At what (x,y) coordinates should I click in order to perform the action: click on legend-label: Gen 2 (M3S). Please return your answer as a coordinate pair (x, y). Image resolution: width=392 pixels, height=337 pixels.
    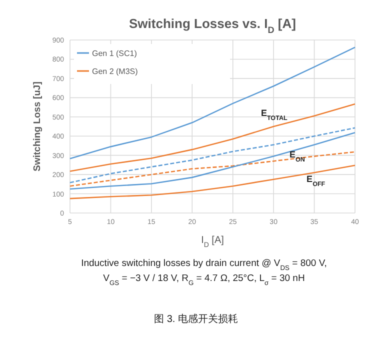
    Looking at the image, I should click on (115, 71).